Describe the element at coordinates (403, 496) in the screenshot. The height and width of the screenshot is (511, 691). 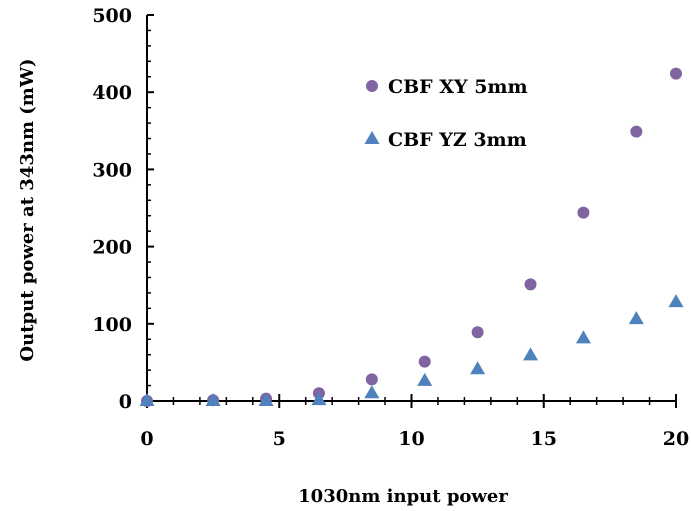
I see `x-axis-title: 1030nm input power` at that location.